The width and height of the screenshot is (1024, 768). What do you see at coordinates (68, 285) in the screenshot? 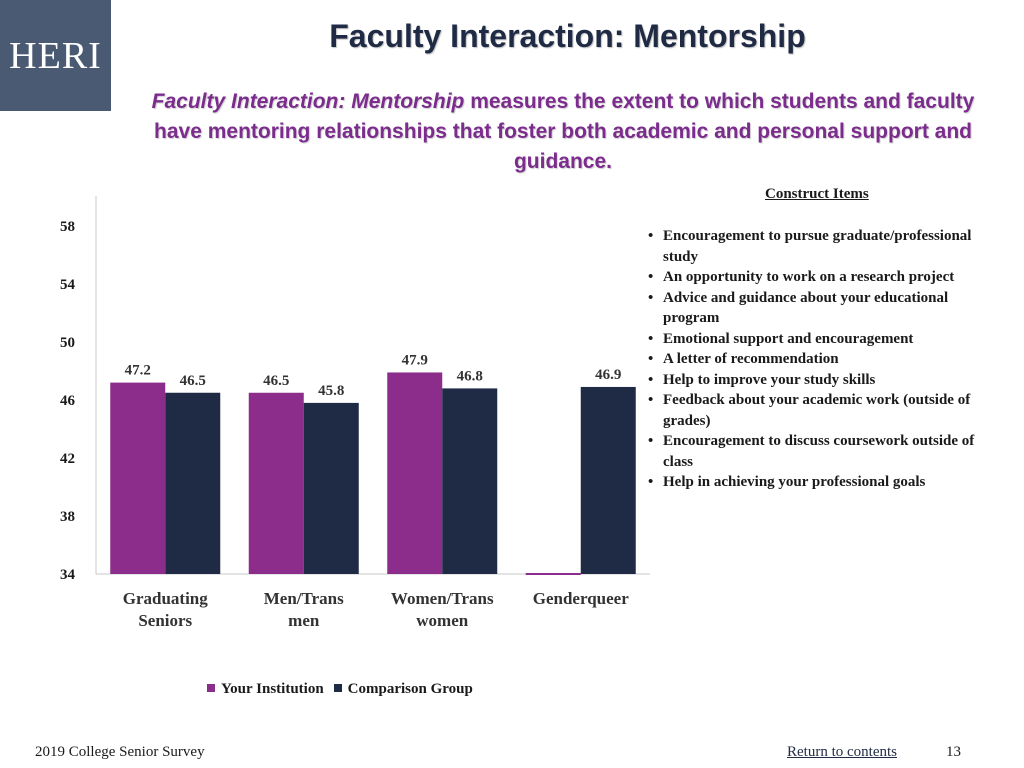
I see `y-tick-label: 54` at bounding box center [68, 285].